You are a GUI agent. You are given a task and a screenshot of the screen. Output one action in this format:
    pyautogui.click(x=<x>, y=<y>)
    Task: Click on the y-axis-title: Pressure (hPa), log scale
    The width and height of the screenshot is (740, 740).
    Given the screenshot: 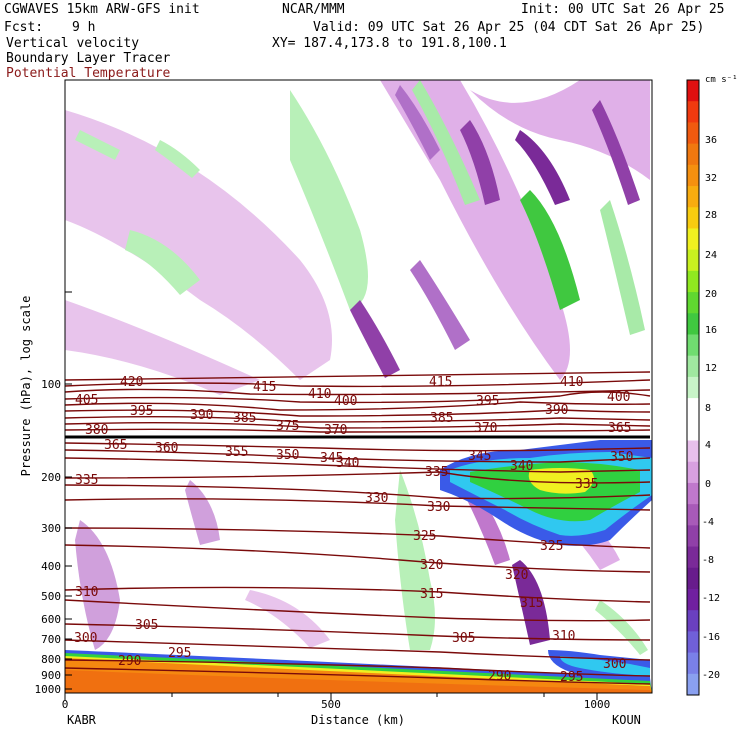 What is the action you would take?
    pyautogui.click(x=26, y=386)
    